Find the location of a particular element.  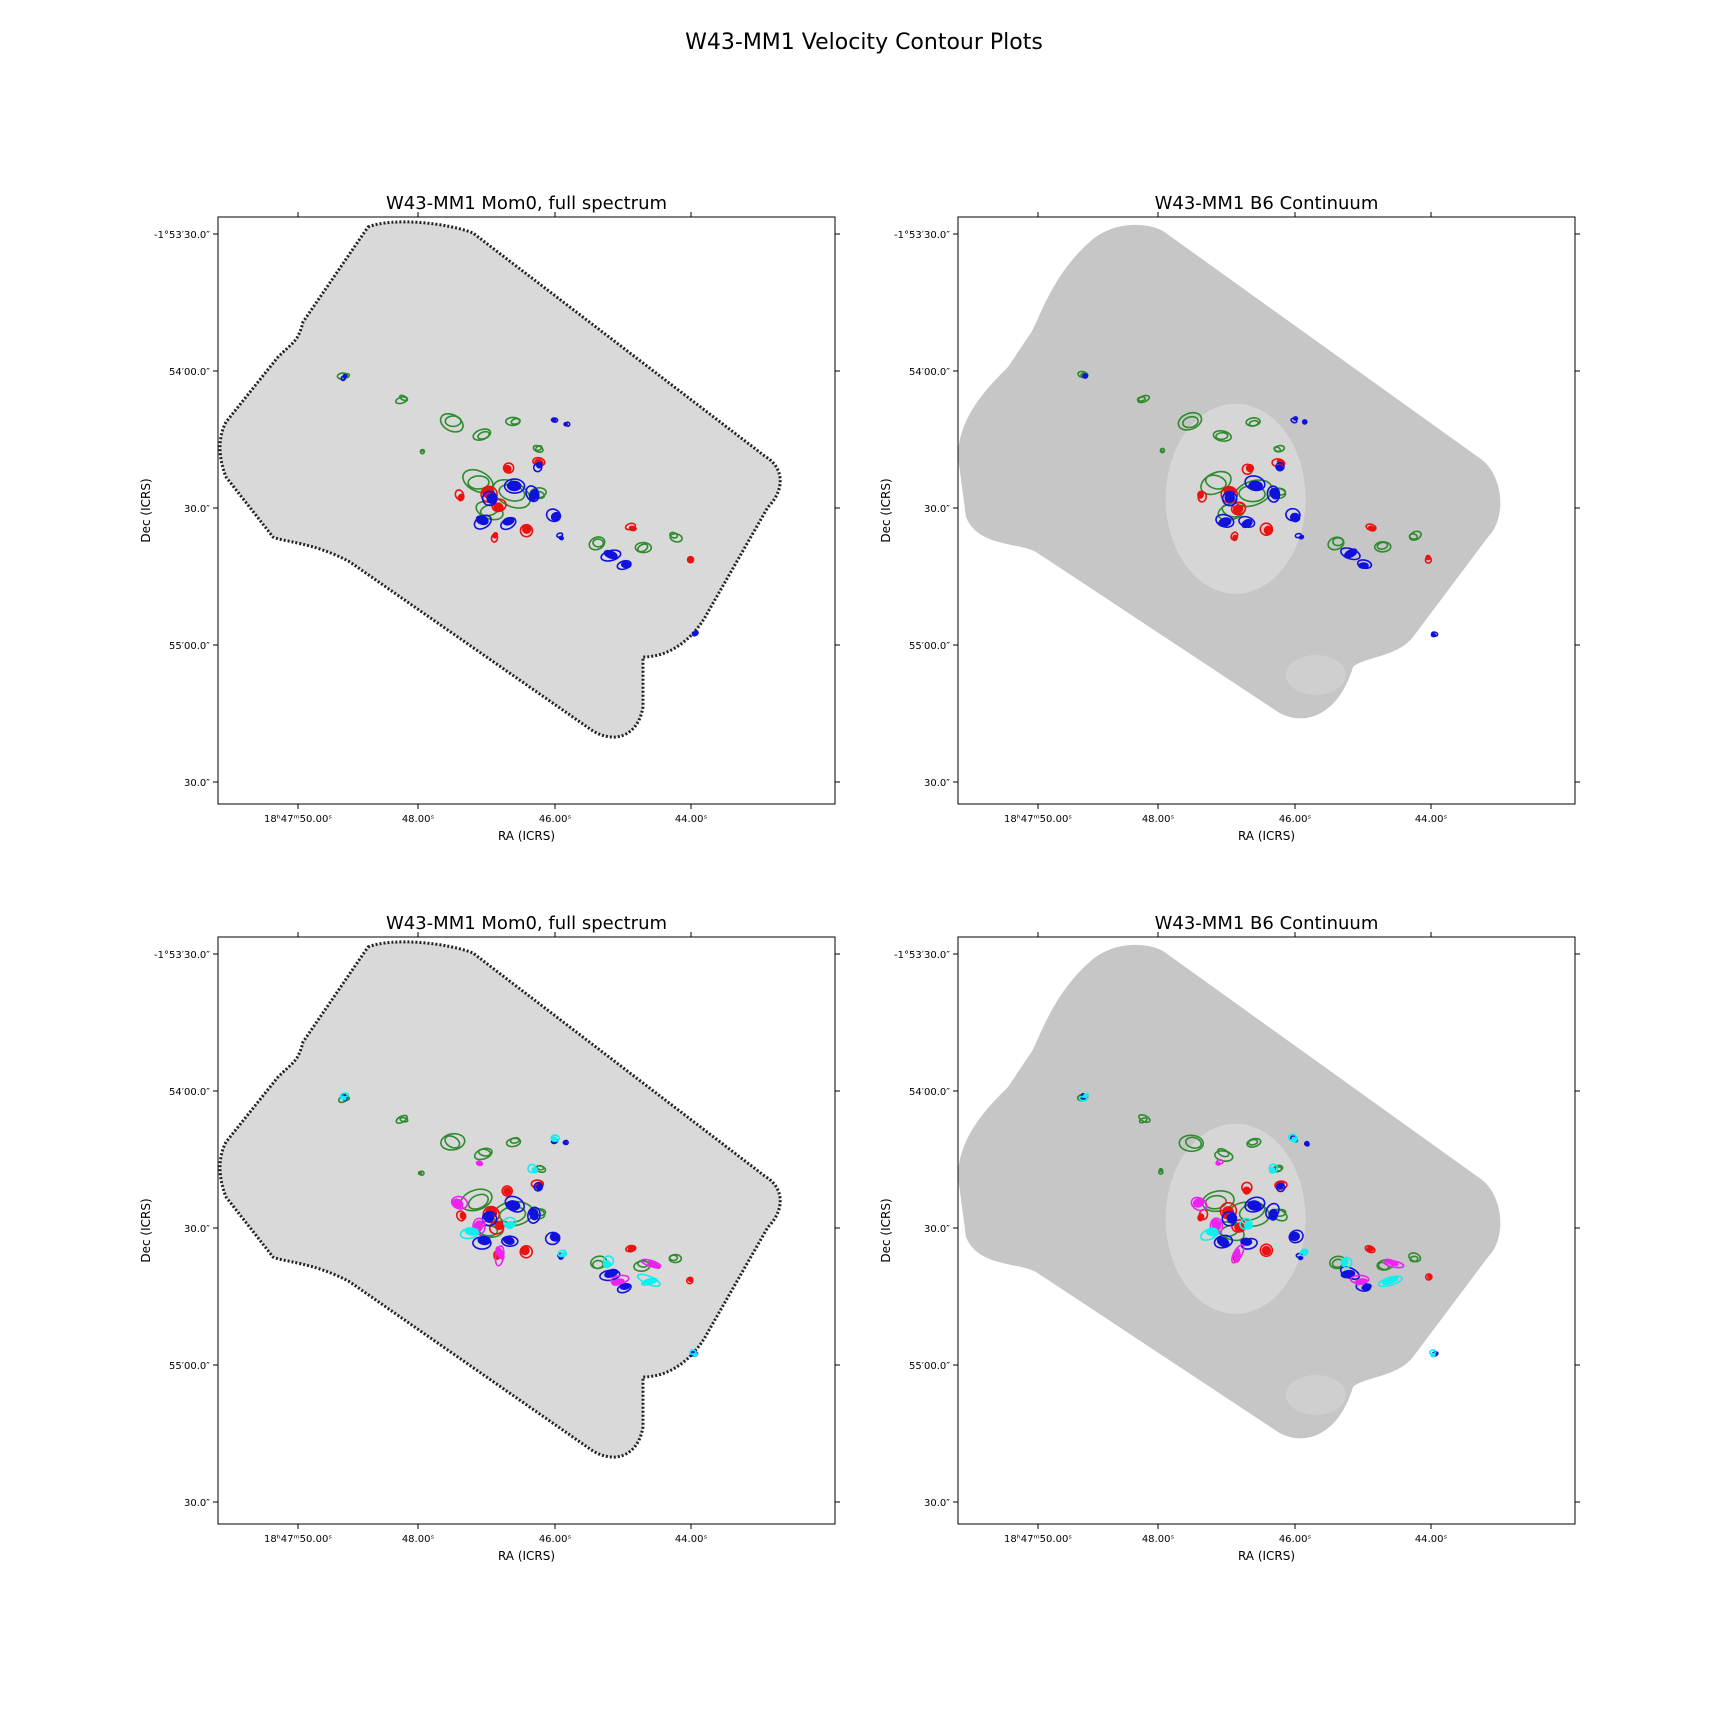

map-footprint is located at coordinates (500, 1199).